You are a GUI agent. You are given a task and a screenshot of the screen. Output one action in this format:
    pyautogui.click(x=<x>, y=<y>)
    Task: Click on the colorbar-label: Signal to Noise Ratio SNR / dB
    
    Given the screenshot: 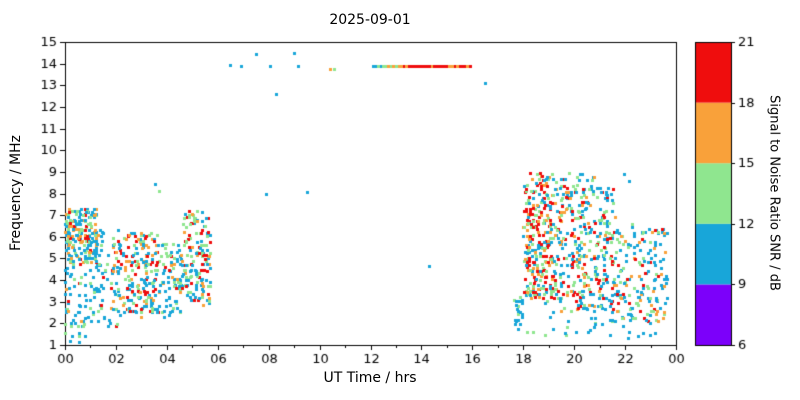 What is the action you would take?
    pyautogui.click(x=774, y=193)
    